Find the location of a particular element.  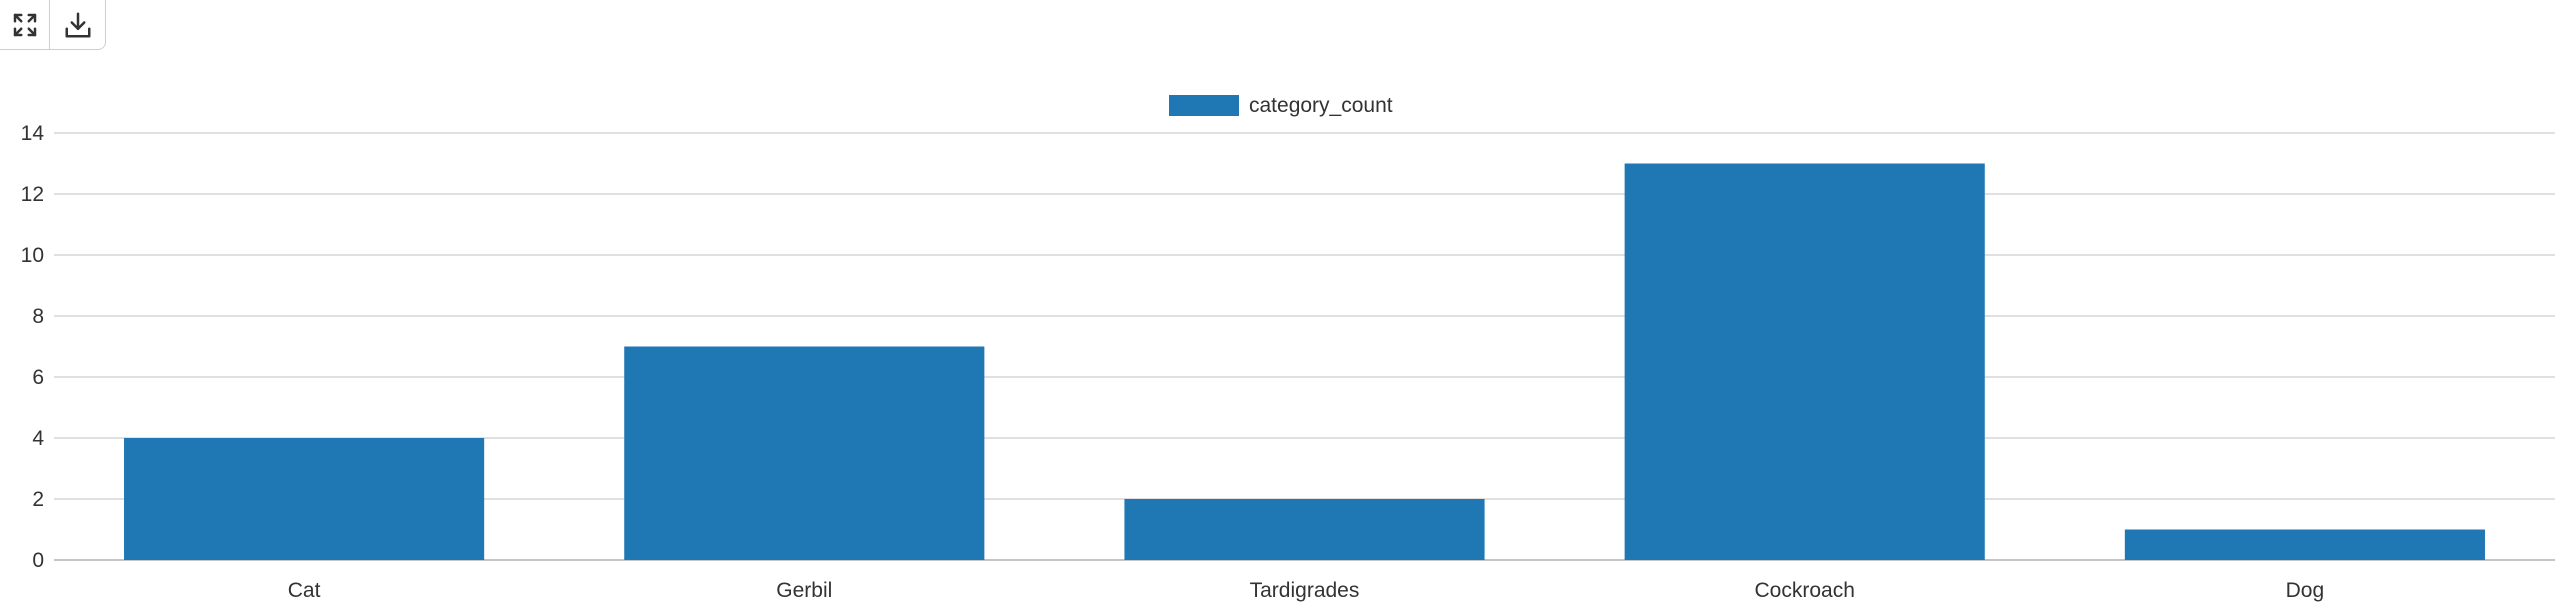

expand-arrows-icon is located at coordinates (24, 24).